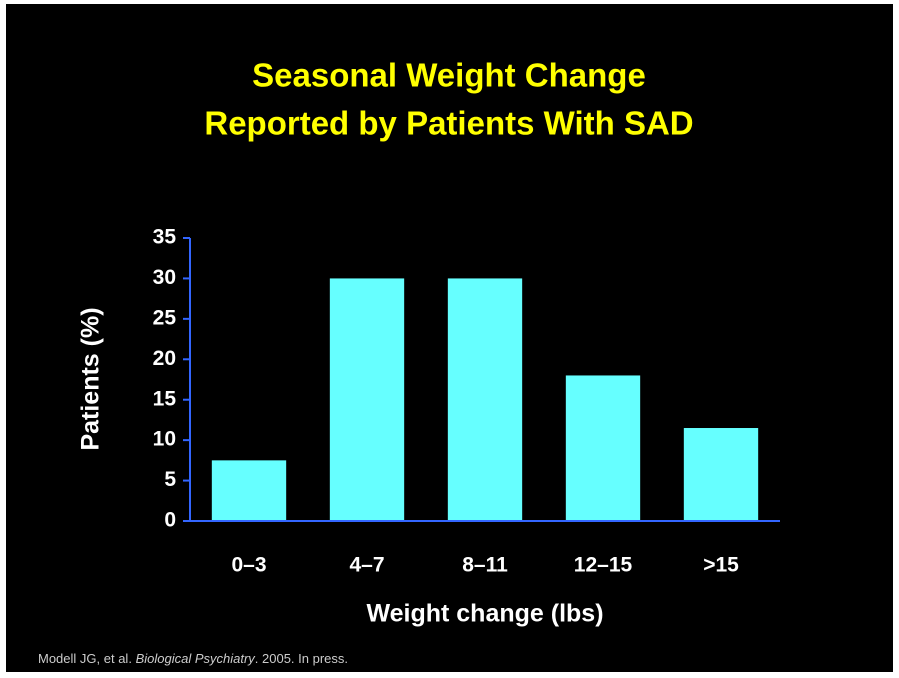  What do you see at coordinates (484, 614) in the screenshot?
I see `x-axis-label: Weight change (lbs)` at bounding box center [484, 614].